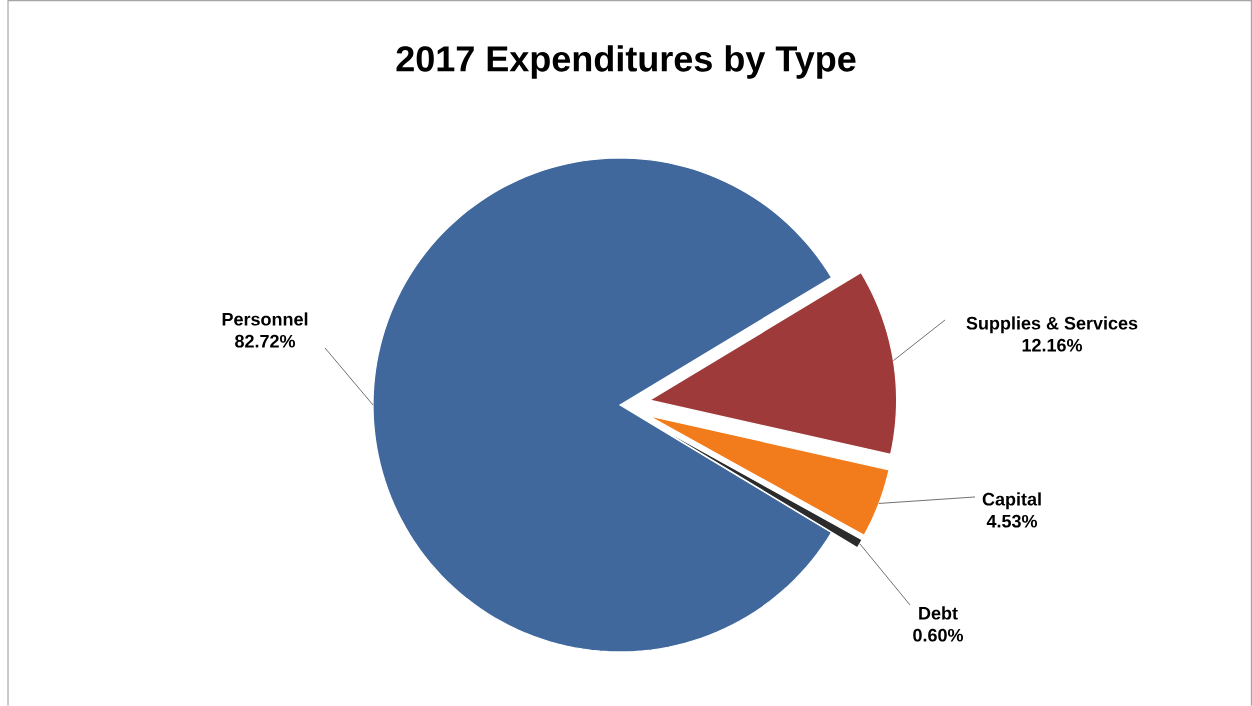  What do you see at coordinates (1011, 501) in the screenshot?
I see `slice-label: Capital` at bounding box center [1011, 501].